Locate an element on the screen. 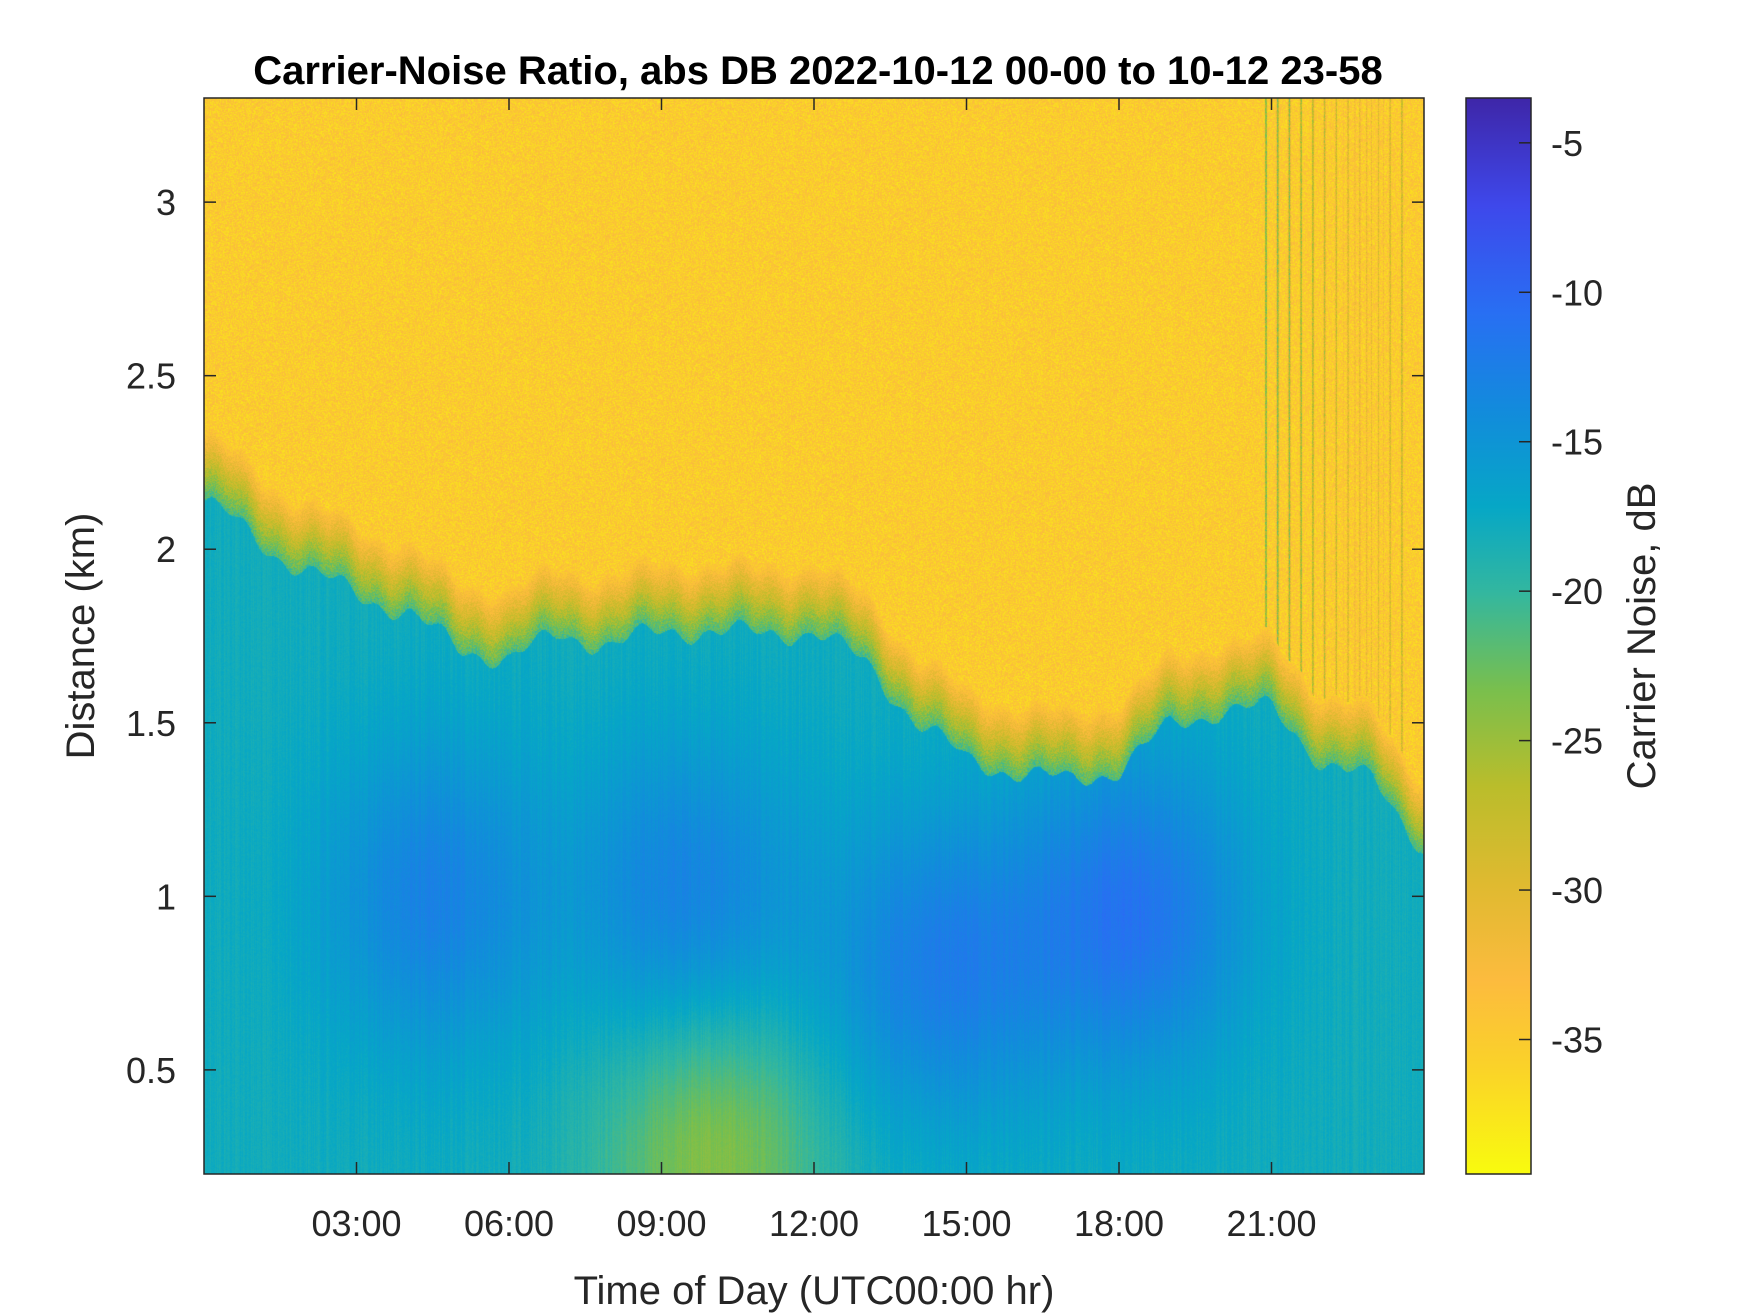 The image size is (1750, 1313). colorbar-tick-label: -30 is located at coordinates (1577, 890).